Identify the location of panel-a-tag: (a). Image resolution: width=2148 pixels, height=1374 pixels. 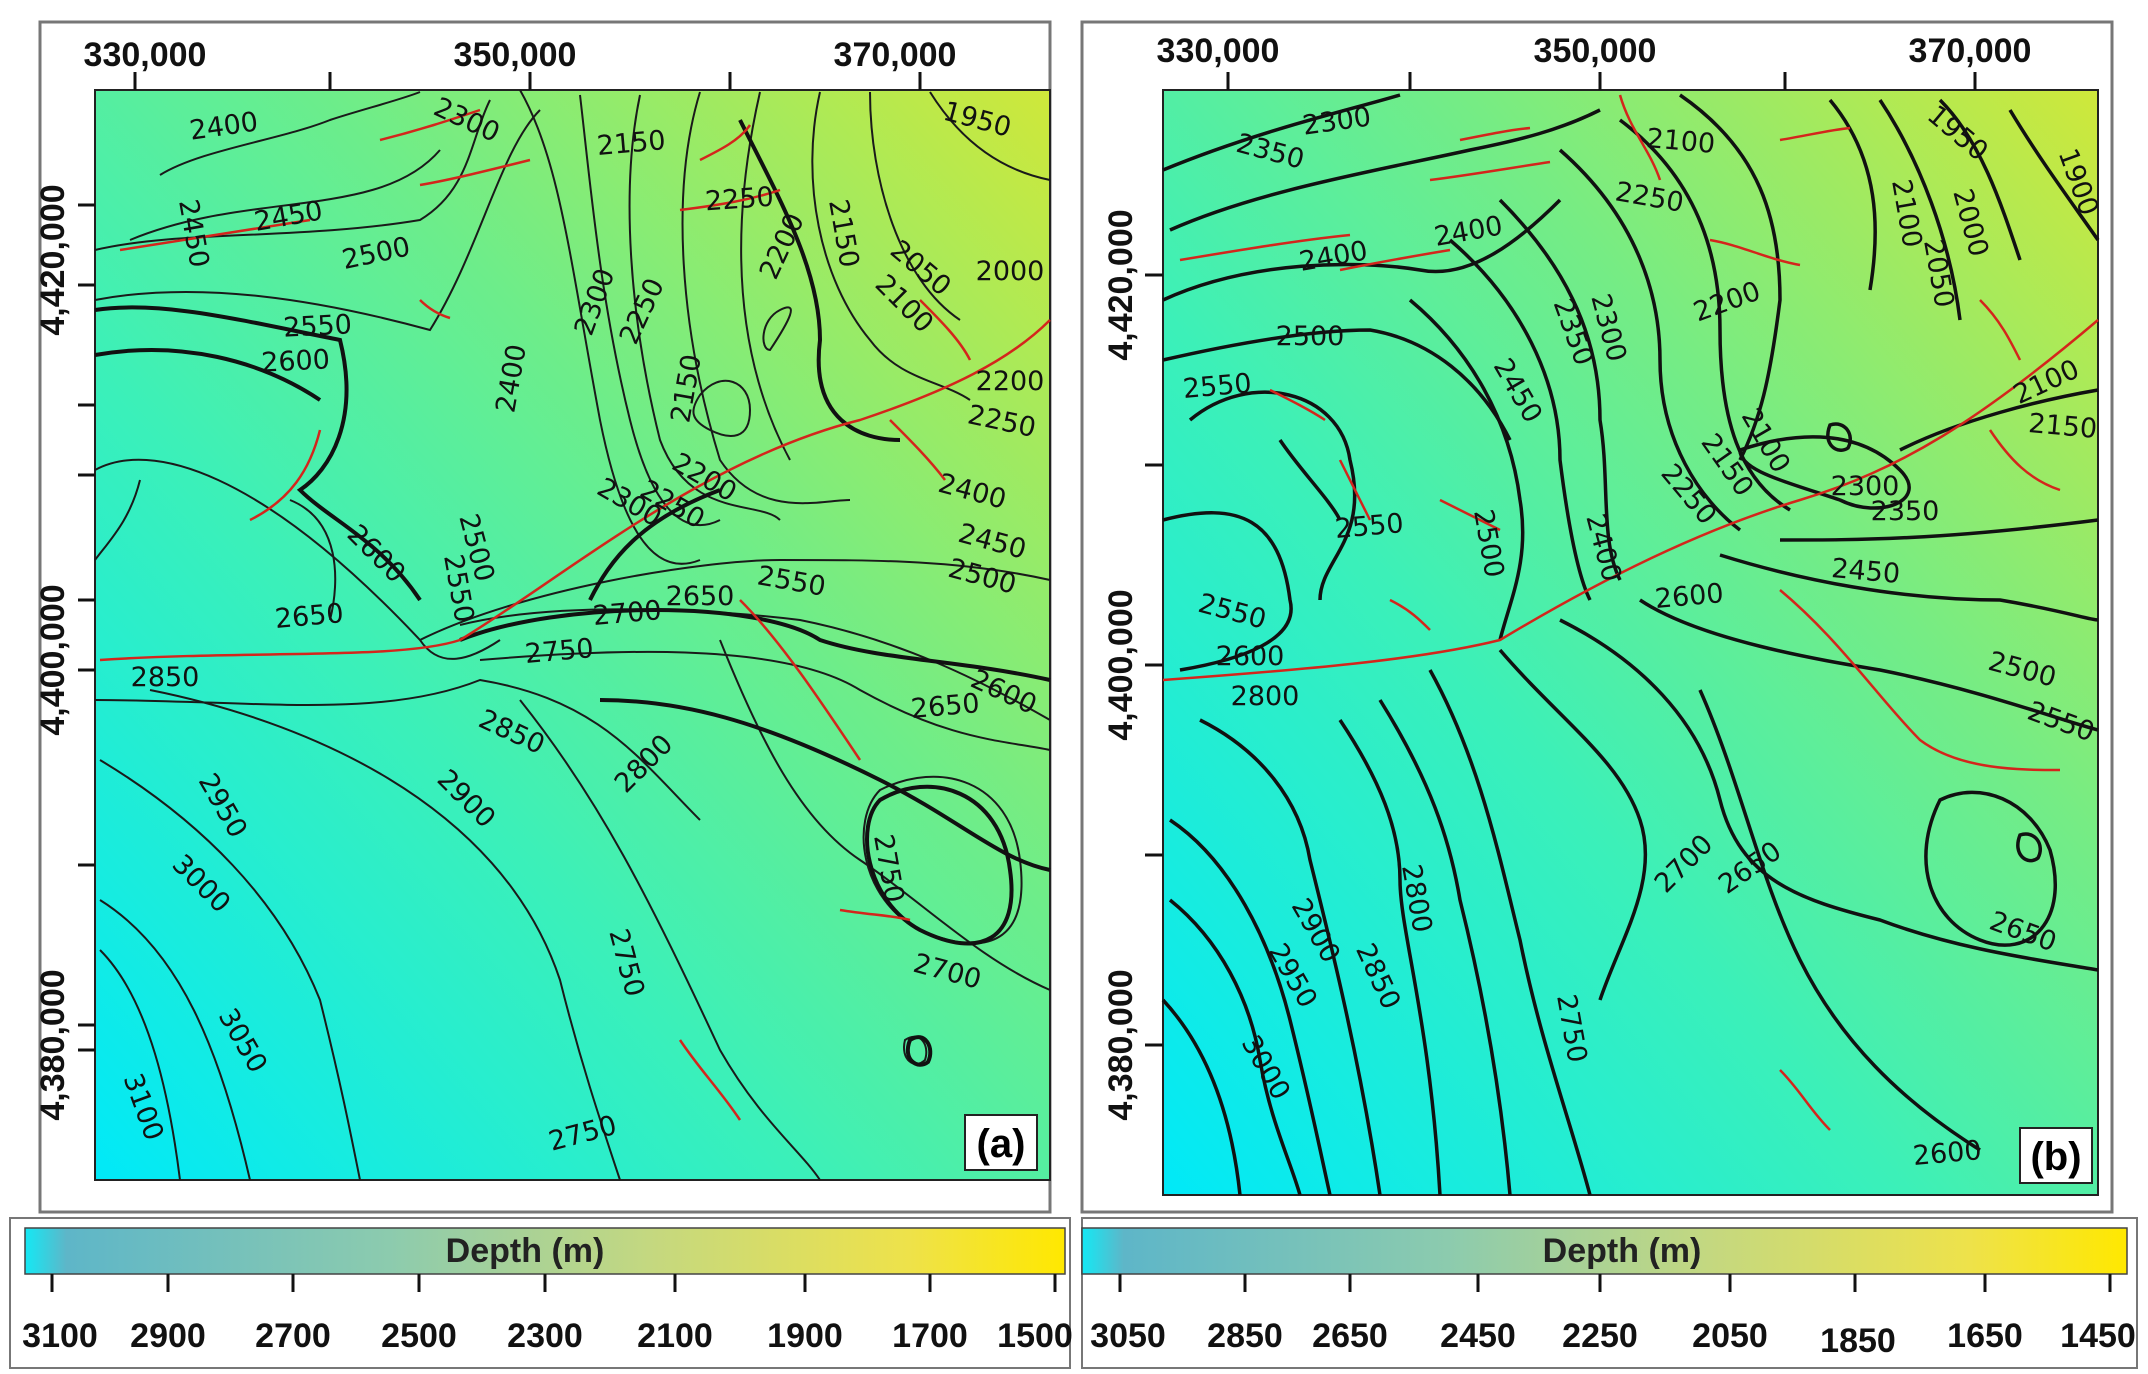
(1001, 1144).